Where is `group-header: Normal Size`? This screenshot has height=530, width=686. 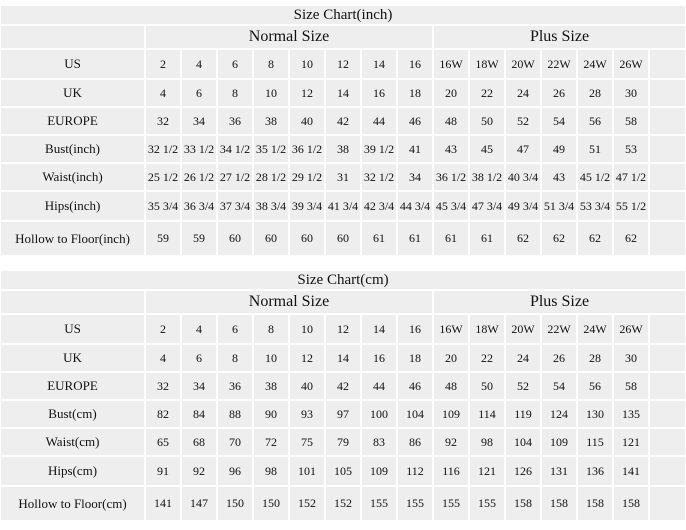
group-header: Normal Size is located at coordinates (289, 37).